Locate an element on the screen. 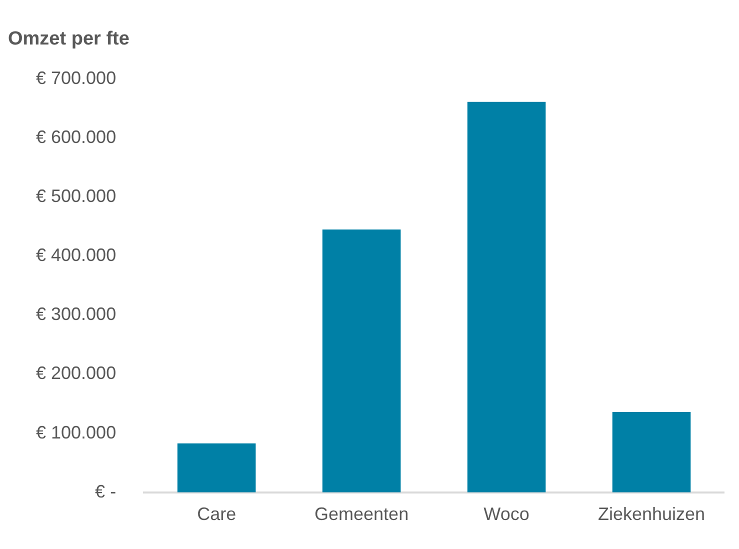  x-tick-label: Ziekenhuizen is located at coordinates (652, 514).